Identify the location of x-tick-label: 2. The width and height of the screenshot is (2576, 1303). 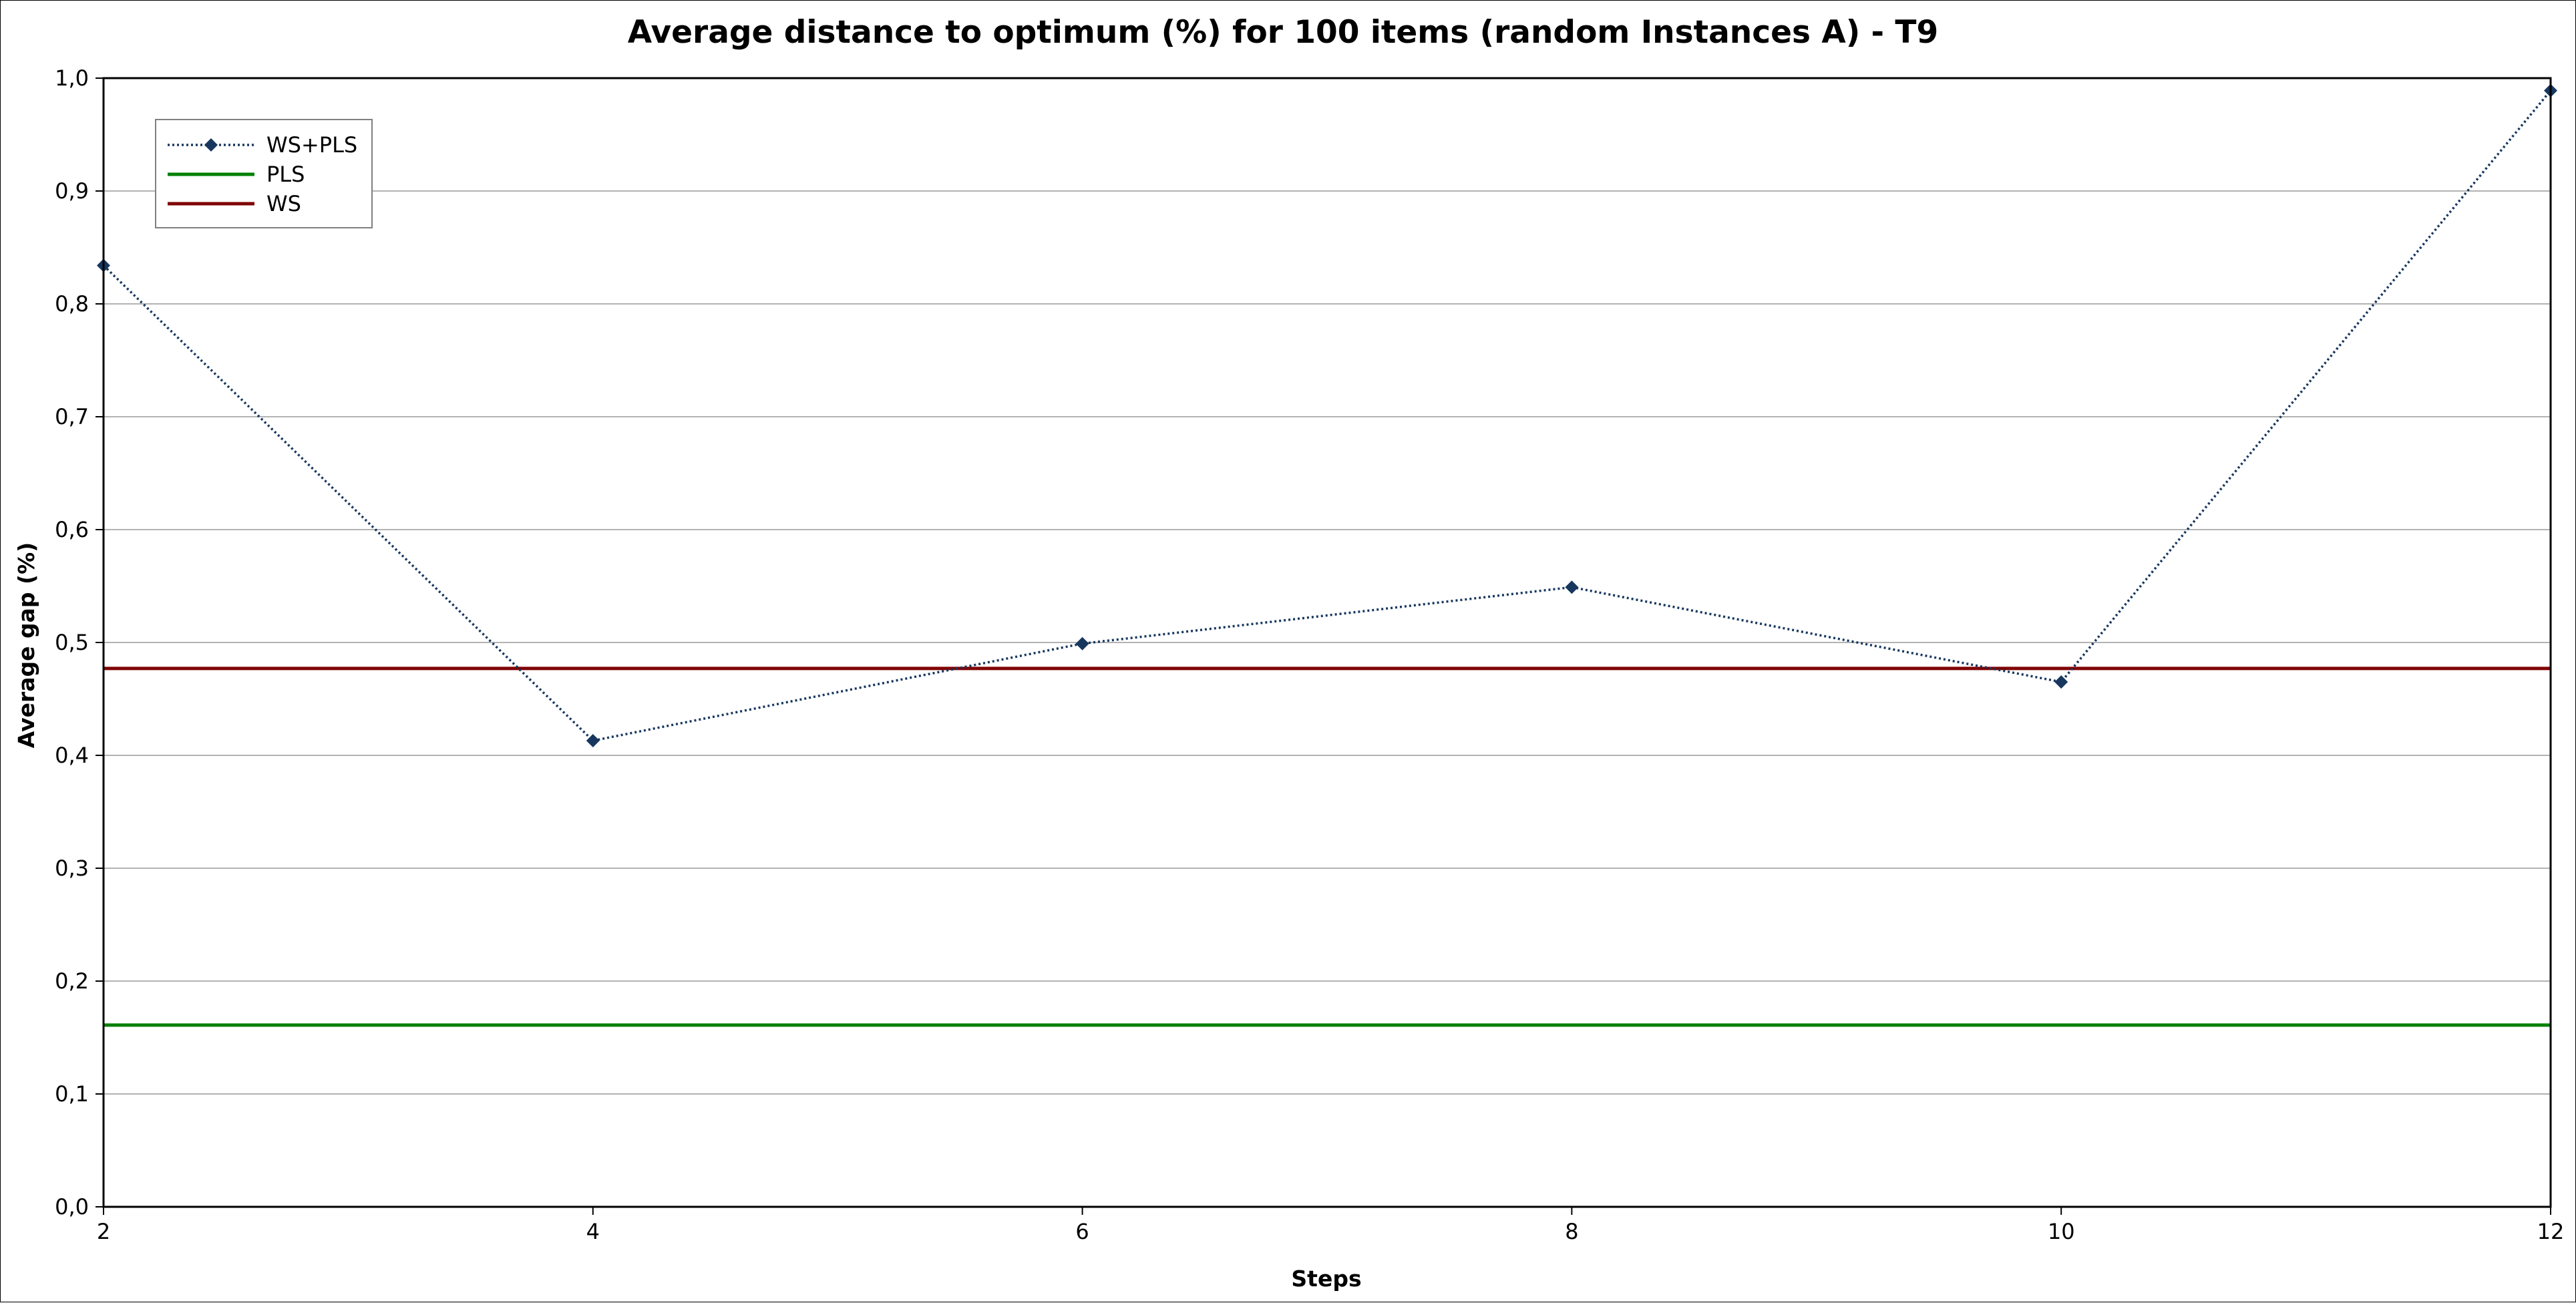
(103, 1231).